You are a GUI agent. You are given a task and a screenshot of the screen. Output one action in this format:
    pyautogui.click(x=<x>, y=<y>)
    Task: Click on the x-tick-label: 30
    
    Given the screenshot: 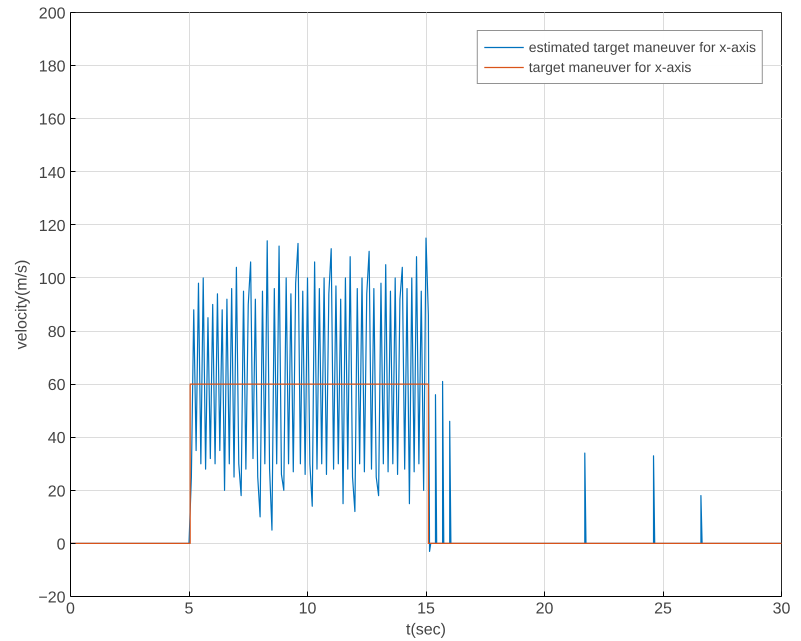 What is the action you would take?
    pyautogui.click(x=781, y=609)
    